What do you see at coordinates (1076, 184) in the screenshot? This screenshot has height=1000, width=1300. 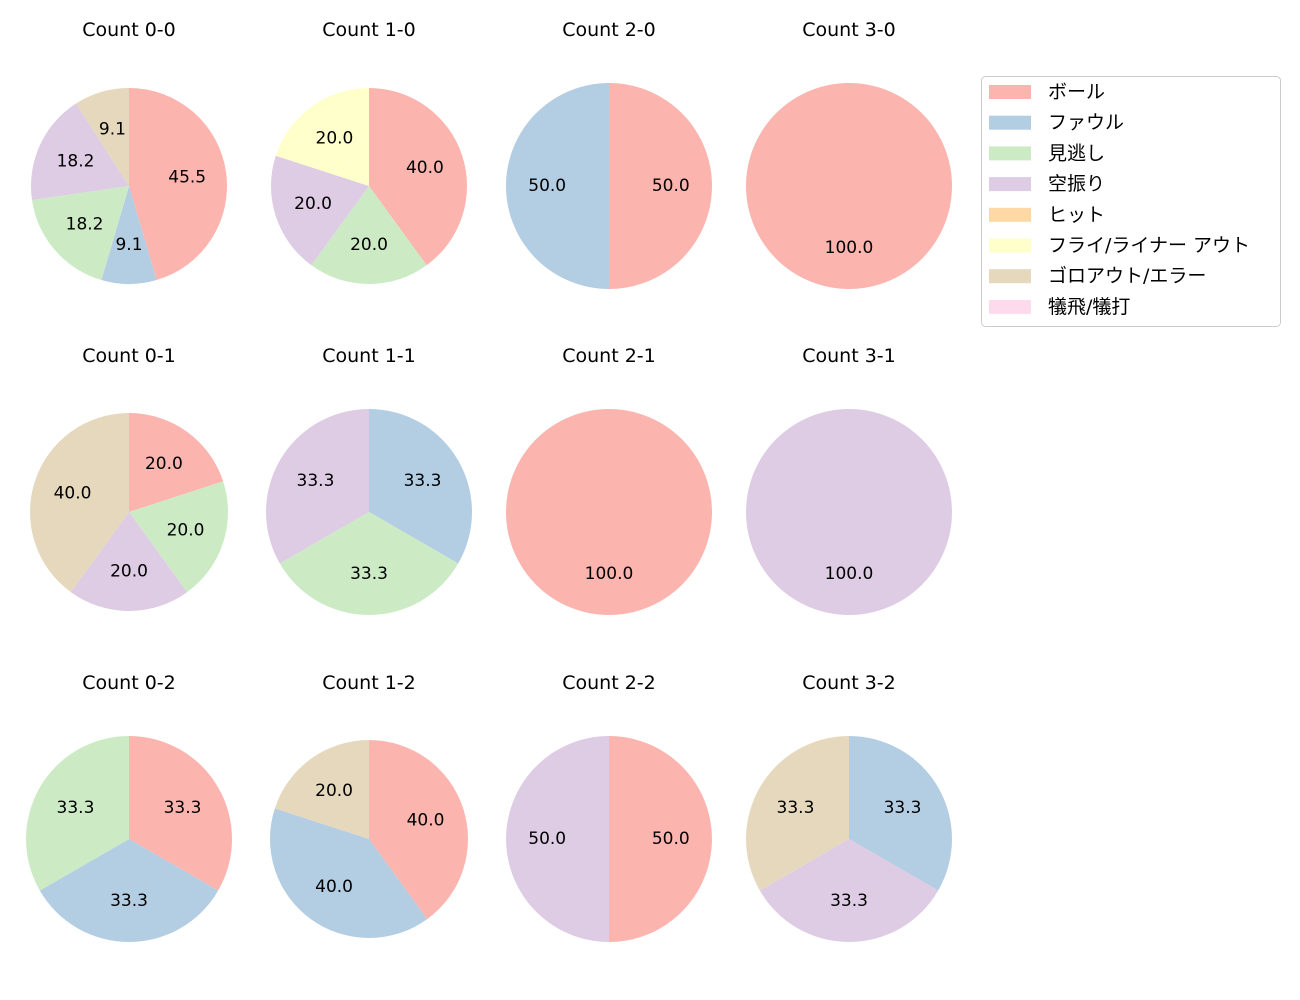 I see `legend-label: 空振り` at bounding box center [1076, 184].